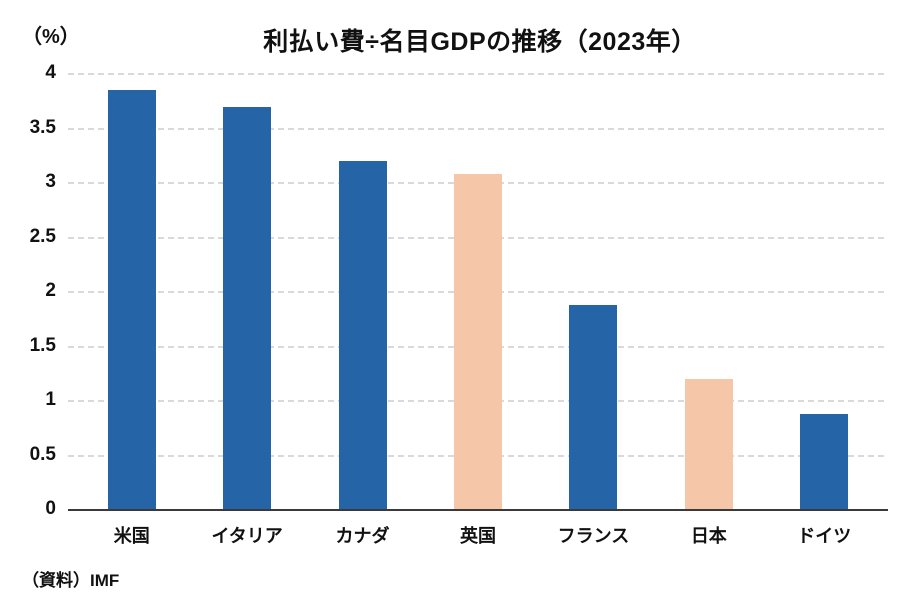  I want to click on y-tick-label-1: 1, so click(50, 399).